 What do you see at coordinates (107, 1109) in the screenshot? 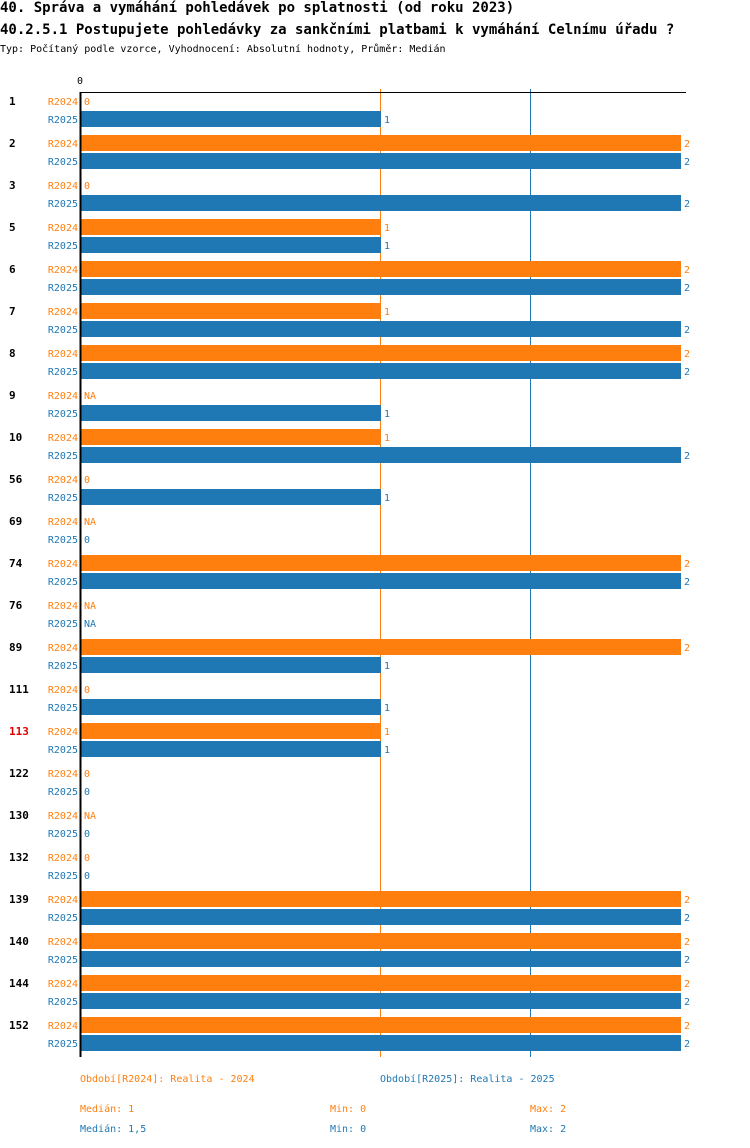
I see `stat-r2024-median: Medián: 1` at bounding box center [107, 1109].